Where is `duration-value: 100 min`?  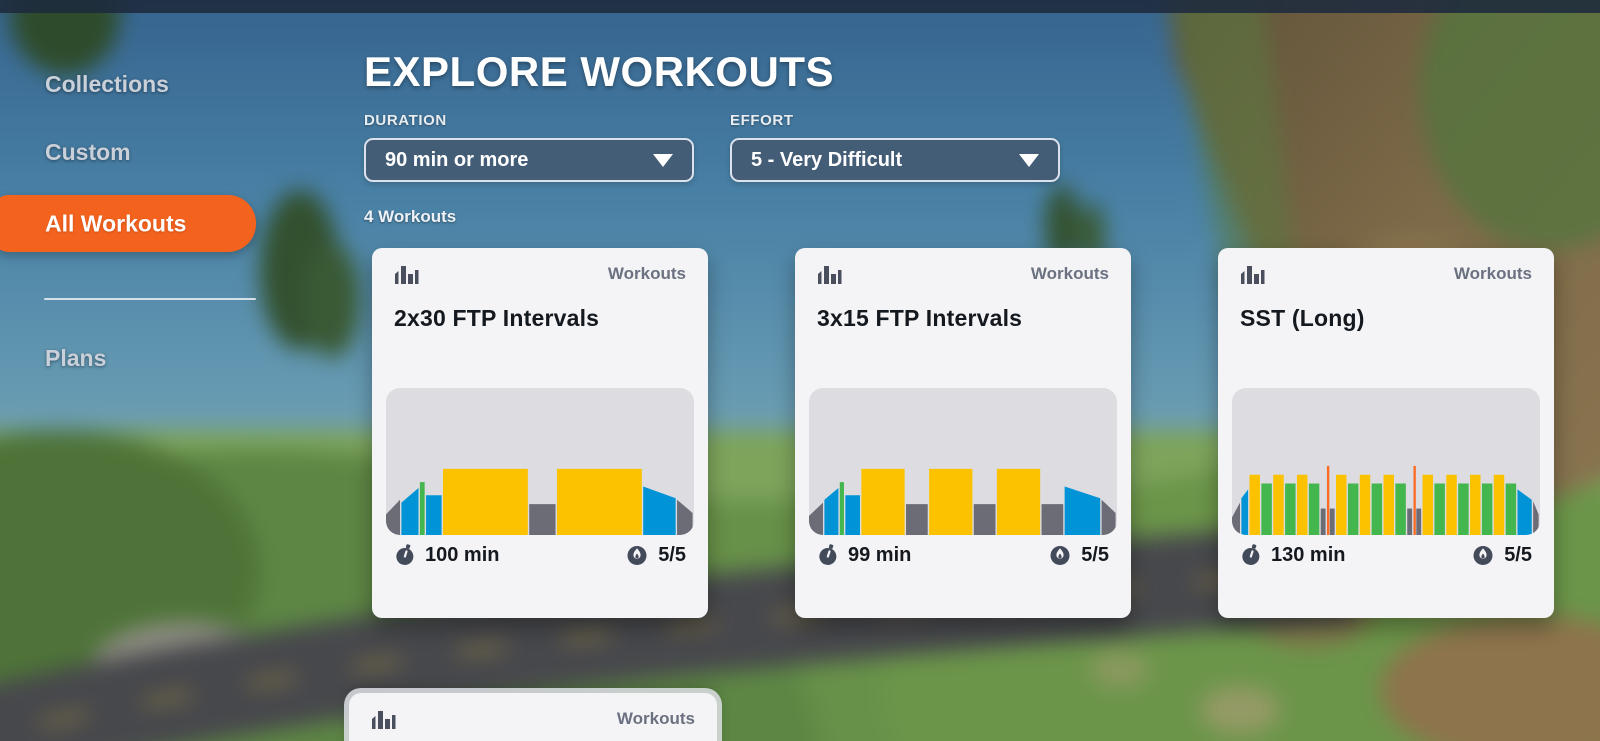
duration-value: 100 min is located at coordinates (462, 554).